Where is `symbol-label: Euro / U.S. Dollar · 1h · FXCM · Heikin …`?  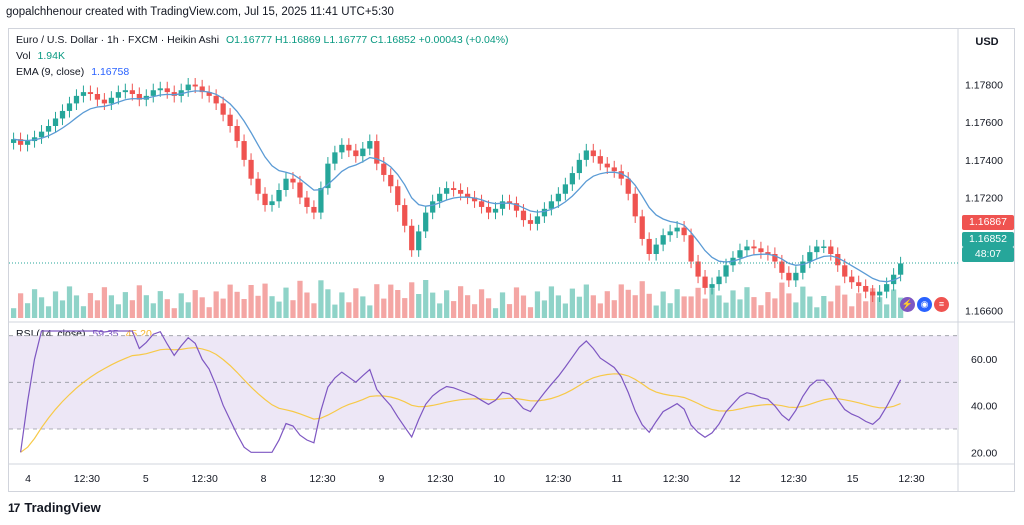
symbol-label: Euro / U.S. Dollar · 1h · FXCM · Heikin … is located at coordinates (118, 40).